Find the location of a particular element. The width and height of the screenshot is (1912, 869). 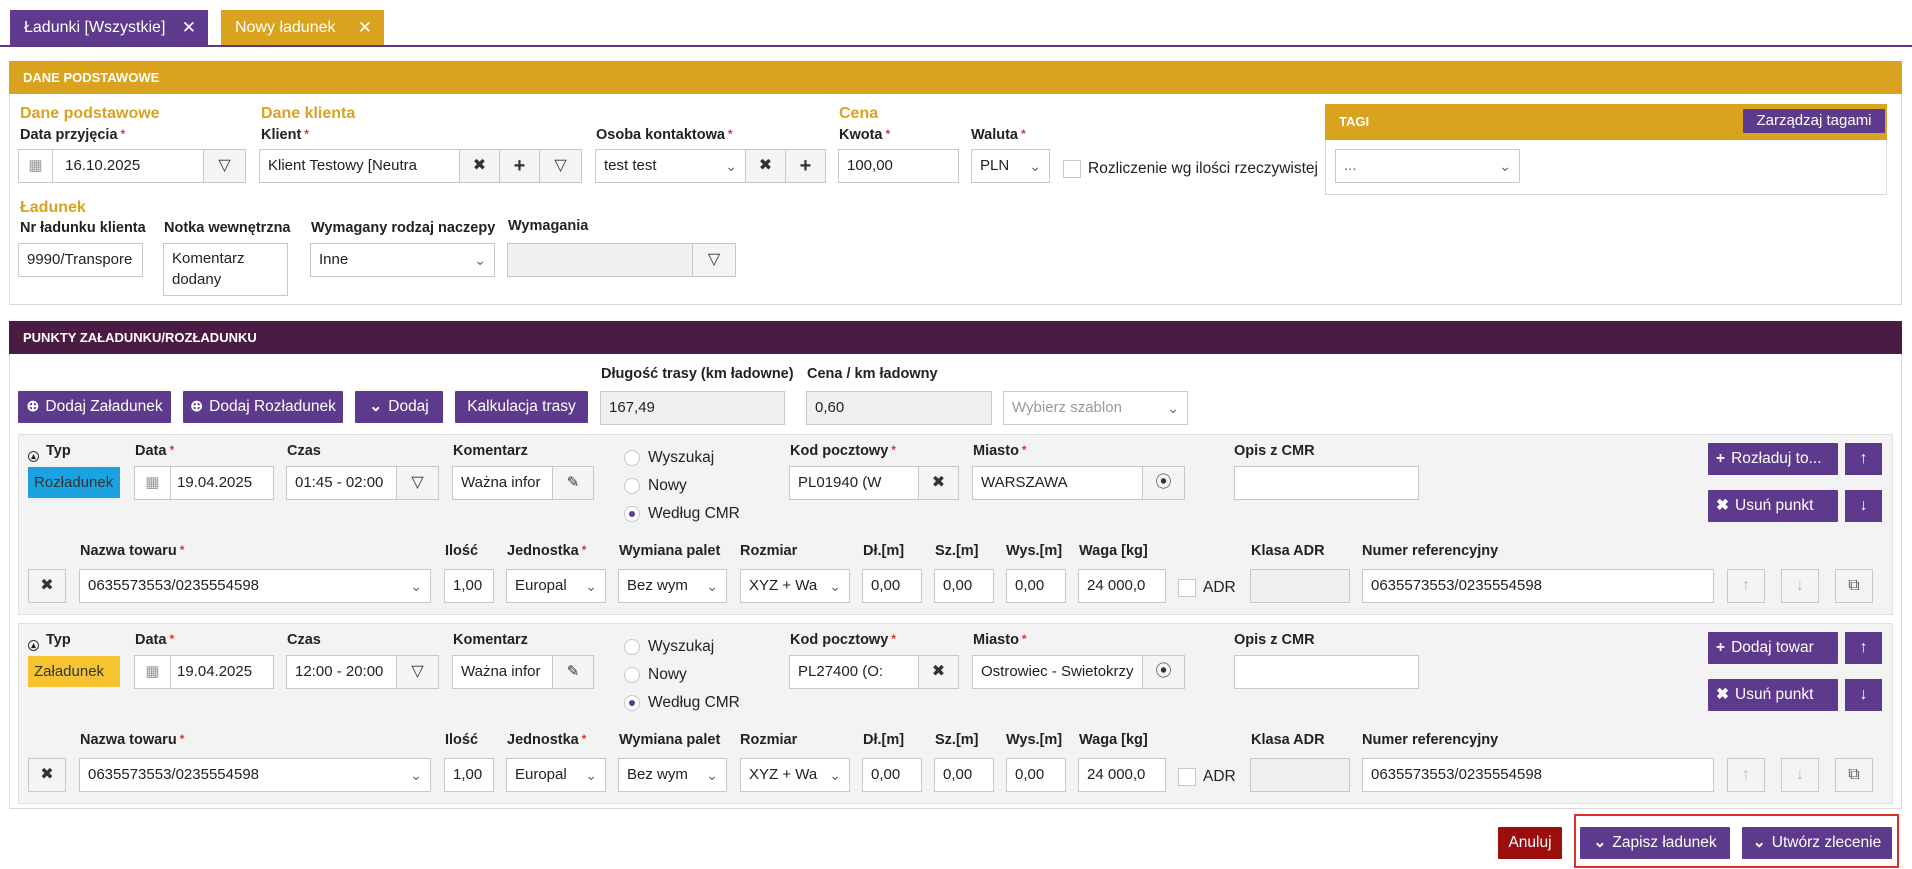

create-order-button: ⌄ Utwórz zlecenie is located at coordinates (1817, 843).